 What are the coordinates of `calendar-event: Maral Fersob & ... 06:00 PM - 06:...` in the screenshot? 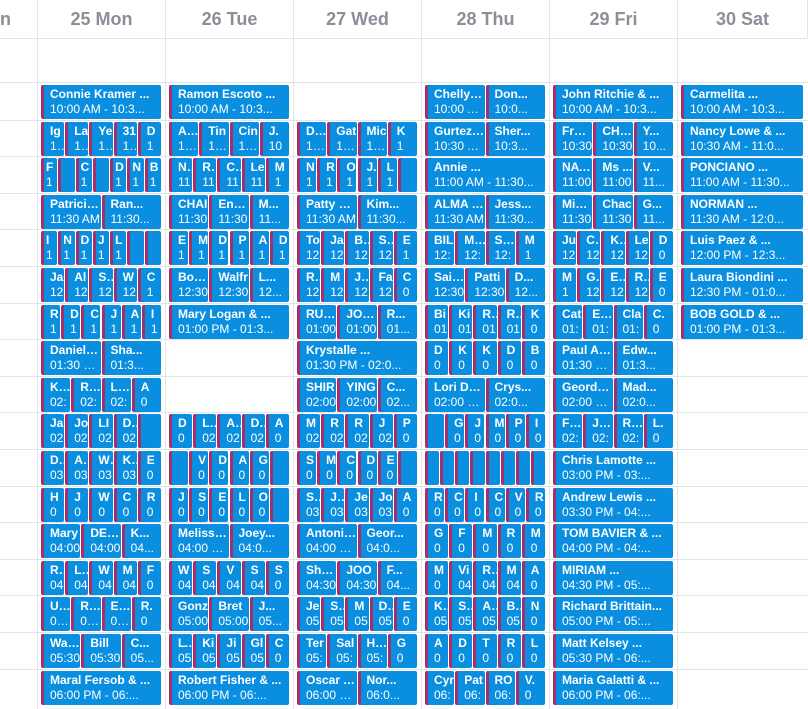 It's located at (101, 688).